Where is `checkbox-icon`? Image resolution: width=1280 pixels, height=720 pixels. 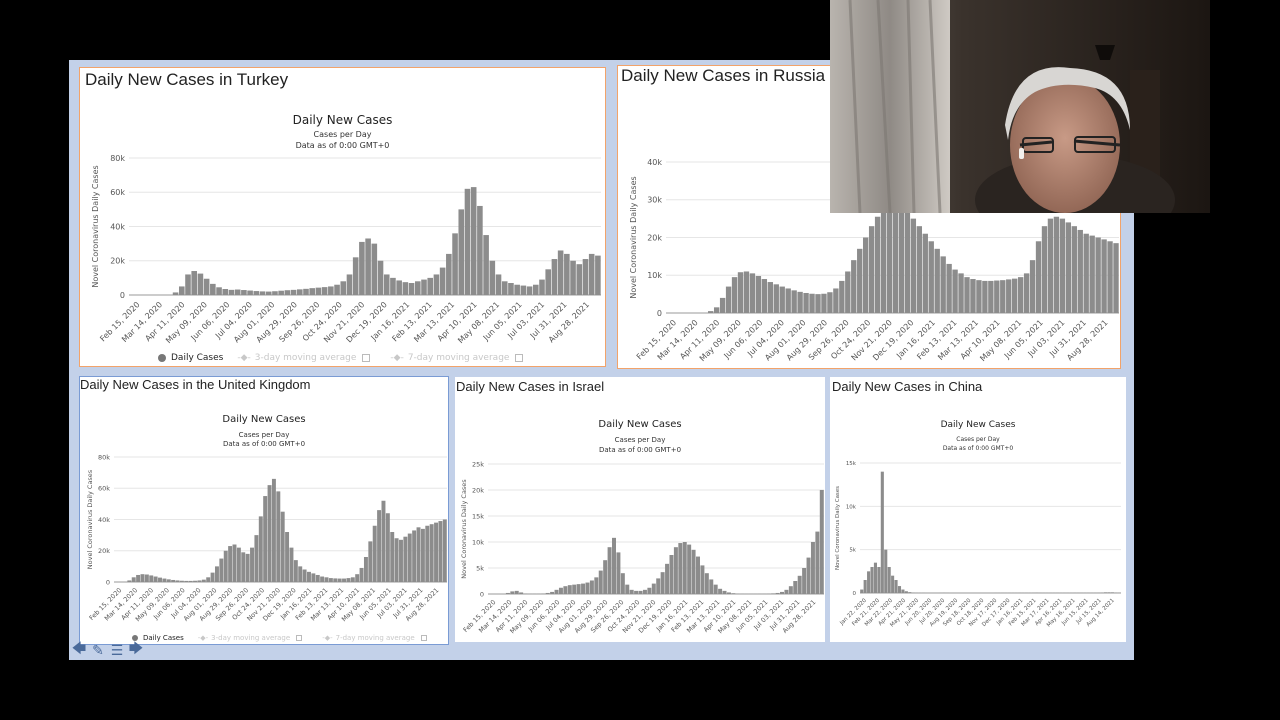 checkbox-icon is located at coordinates (423, 638).